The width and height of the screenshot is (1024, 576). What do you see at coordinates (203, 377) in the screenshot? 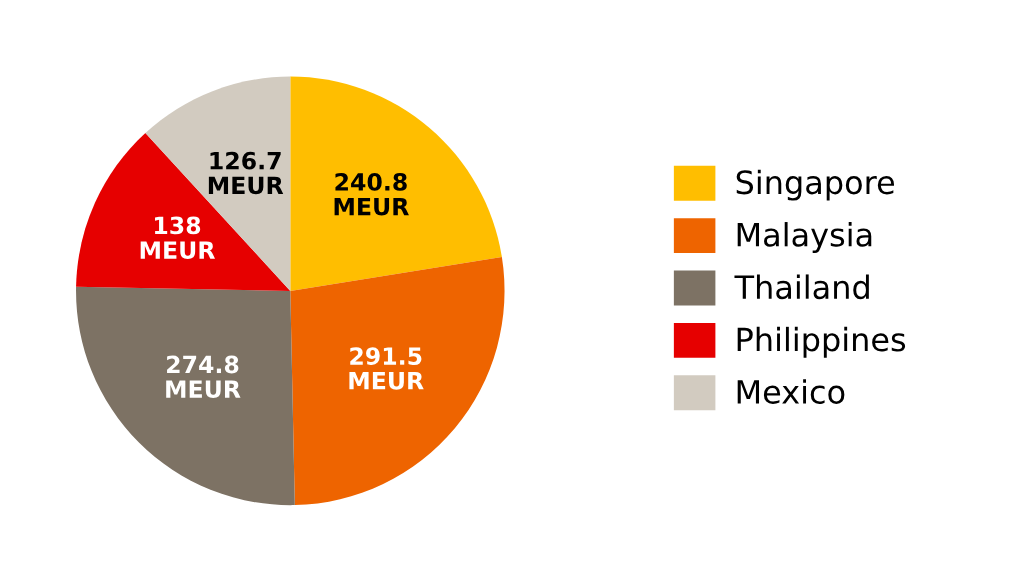
I see `data-label: 274.8 MEUR` at bounding box center [203, 377].